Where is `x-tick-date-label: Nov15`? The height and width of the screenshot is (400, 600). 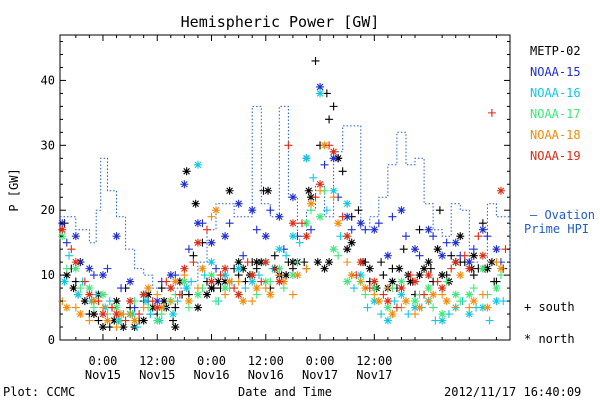 x-tick-date-label: Nov15 is located at coordinates (157, 375).